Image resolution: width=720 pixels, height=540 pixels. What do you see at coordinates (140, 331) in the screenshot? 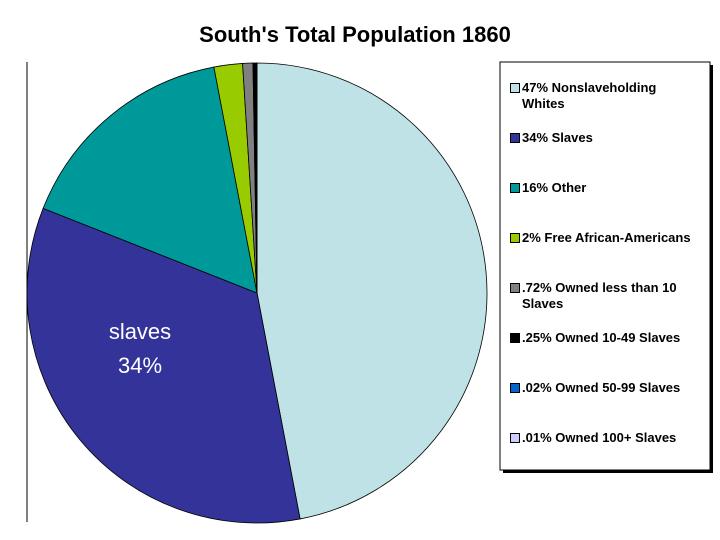
I see `slice-annotation: slaves` at bounding box center [140, 331].